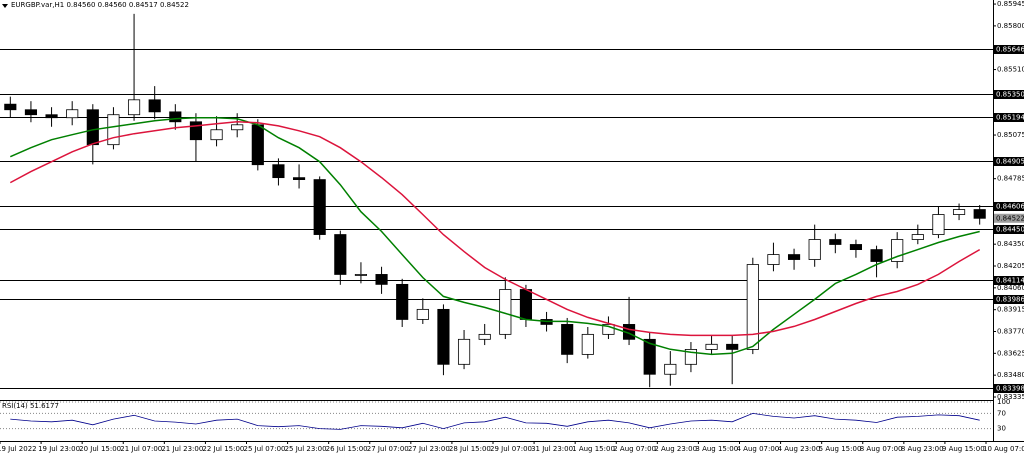  I want to click on y-tick-label: 0.85075, so click(1010, 135).